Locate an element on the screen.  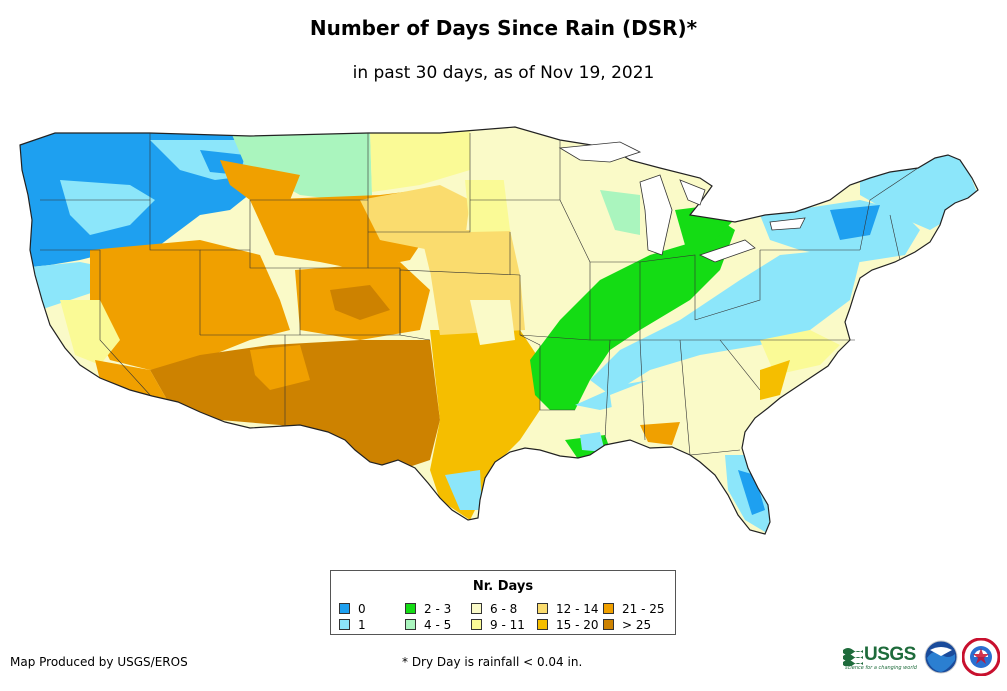
legend-item: 21 - 25 is located at coordinates (634, 609).